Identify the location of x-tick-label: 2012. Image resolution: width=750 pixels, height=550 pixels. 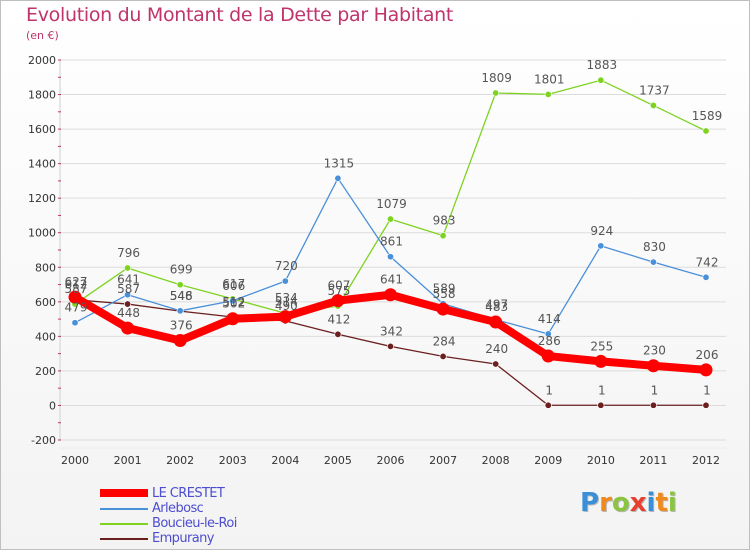
(706, 460).